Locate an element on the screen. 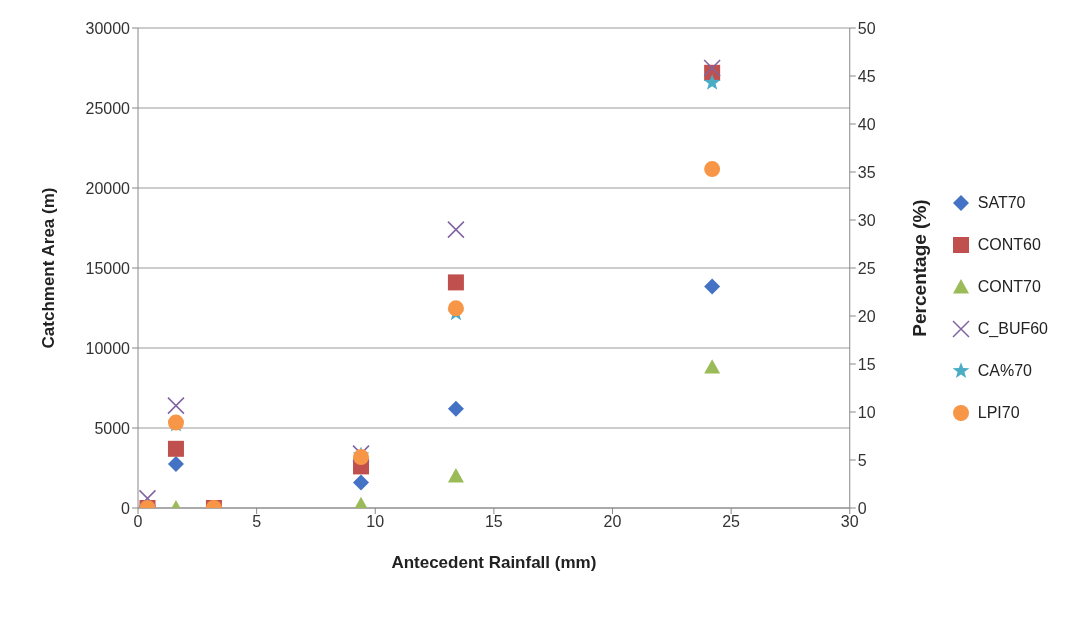 This screenshot has height=623, width=1086. x-tick-label: 0 is located at coordinates (138, 522).